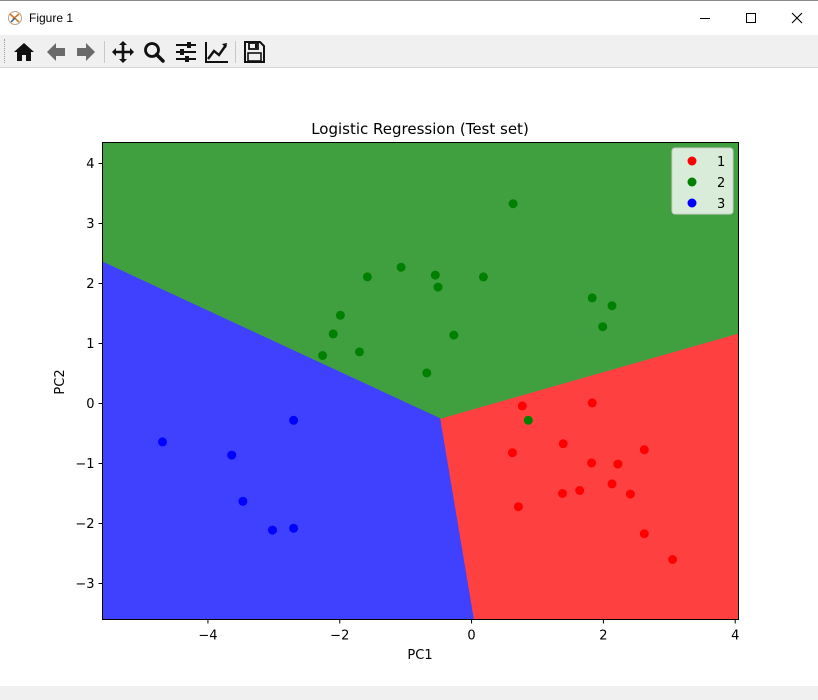 This screenshot has height=700, width=818. I want to click on pan-icon, so click(123, 52).